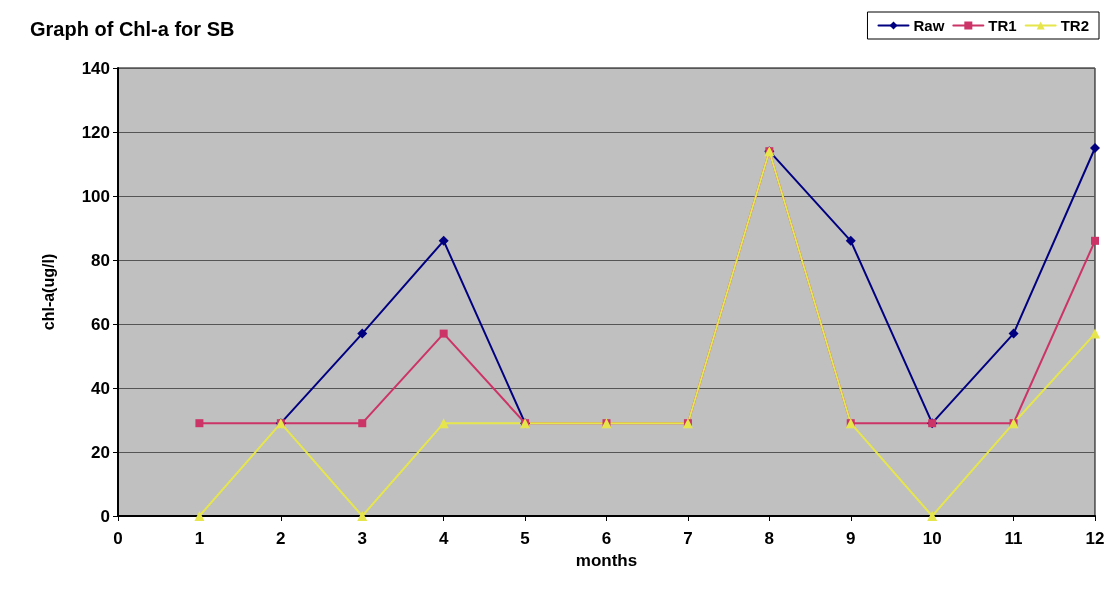  Describe the element at coordinates (1013, 538) in the screenshot. I see `x-tick-label: 11` at that location.